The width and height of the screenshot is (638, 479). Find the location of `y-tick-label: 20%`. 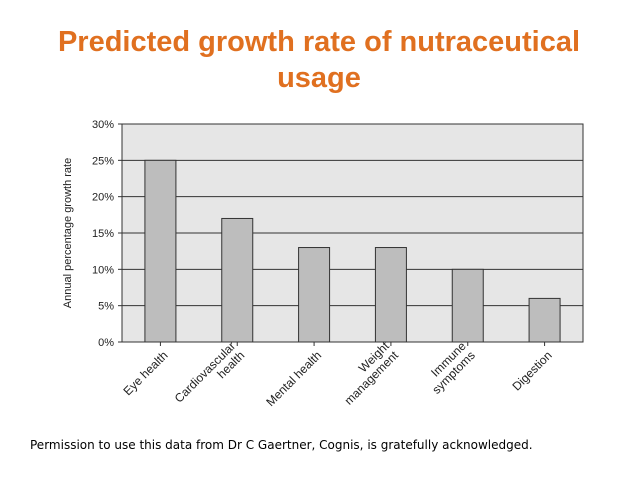

y-tick-label: 20% is located at coordinates (103, 198).